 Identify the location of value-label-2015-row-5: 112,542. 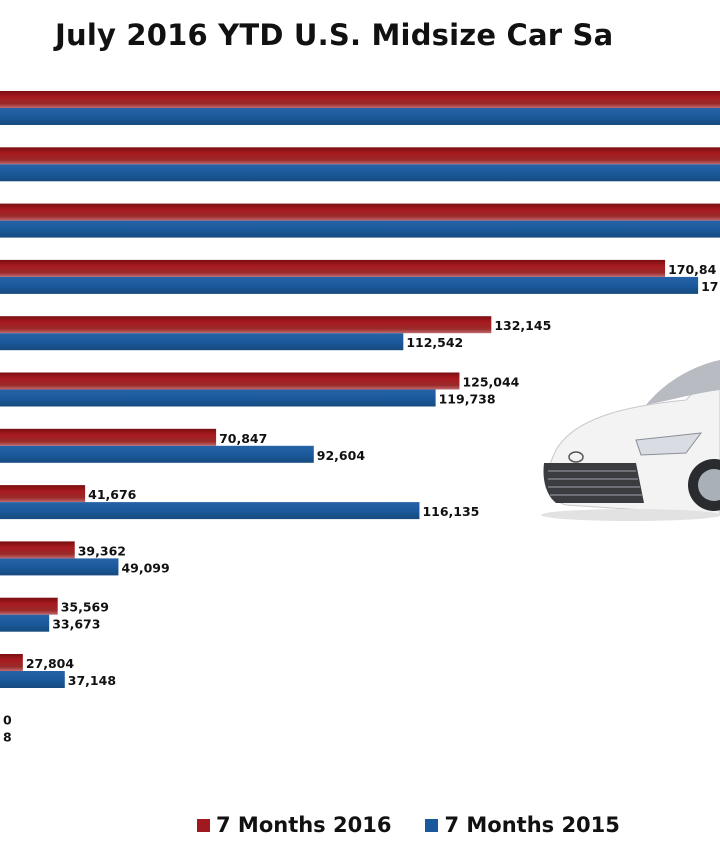
(434, 342).